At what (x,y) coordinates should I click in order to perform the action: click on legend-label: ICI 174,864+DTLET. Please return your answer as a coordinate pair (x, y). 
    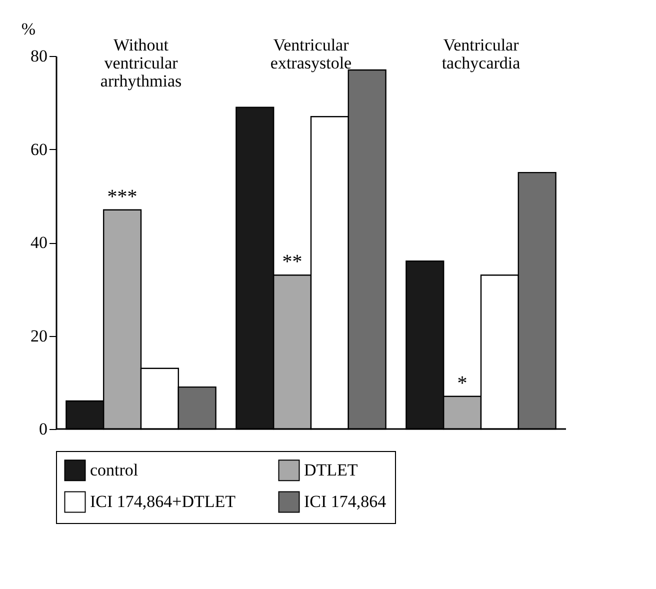
    Looking at the image, I should click on (163, 501).